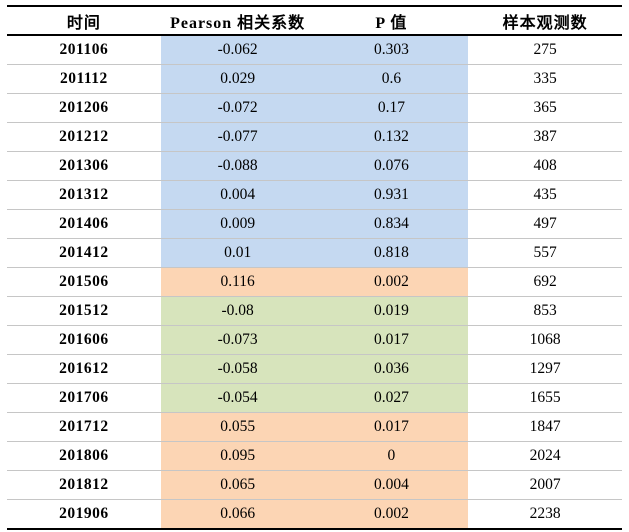 The height and width of the screenshot is (532, 629). Describe the element at coordinates (237, 108) in the screenshot. I see `pearson-cell: -0.072` at that location.